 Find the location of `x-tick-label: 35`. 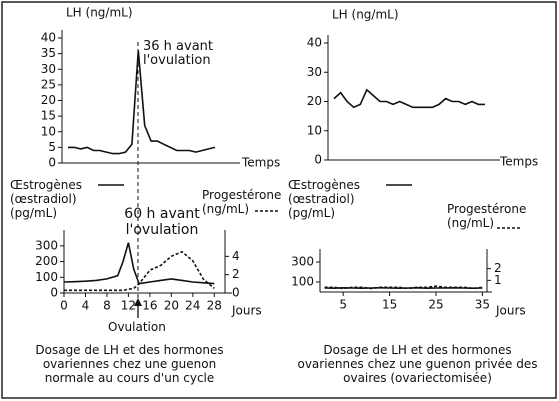

x-tick-label: 35 is located at coordinates (482, 305).